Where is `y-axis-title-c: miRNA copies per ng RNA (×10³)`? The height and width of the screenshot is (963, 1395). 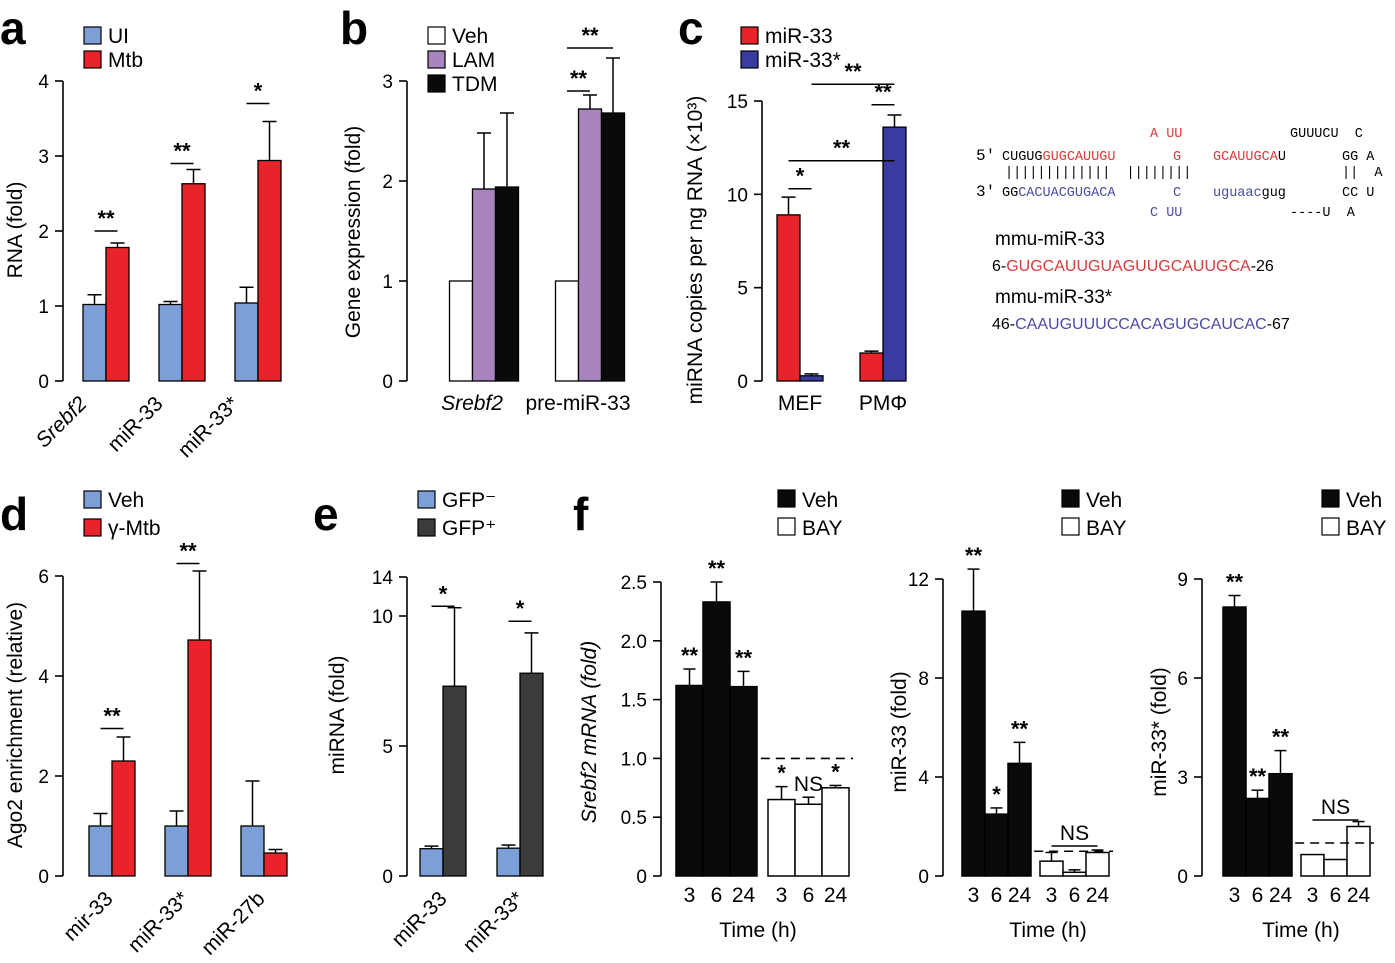
y-axis-title-c: miRNA copies per ng RNA (×10³) is located at coordinates (695, 250).